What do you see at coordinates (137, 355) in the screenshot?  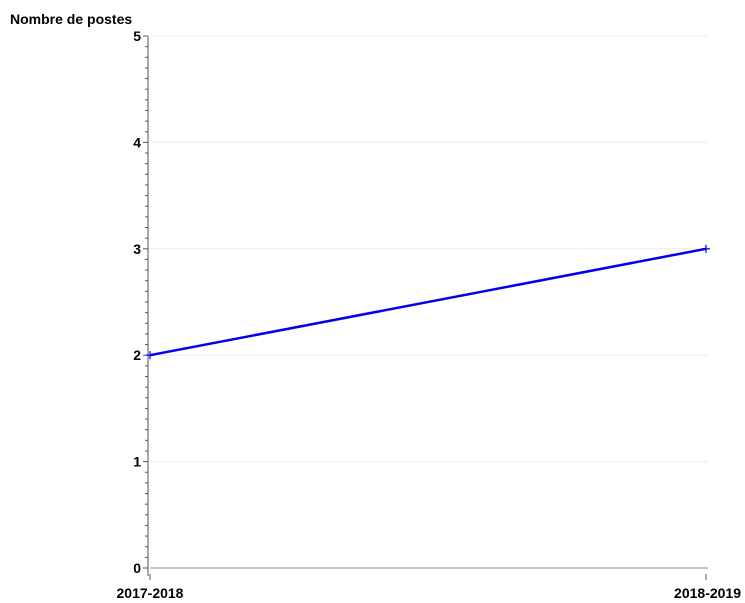 I see `y-tick-label: 2` at bounding box center [137, 355].